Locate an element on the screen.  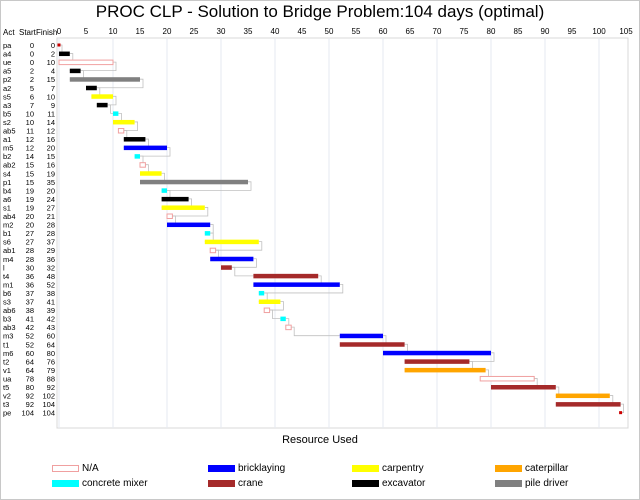
legend-item: excavator is located at coordinates (388, 483).